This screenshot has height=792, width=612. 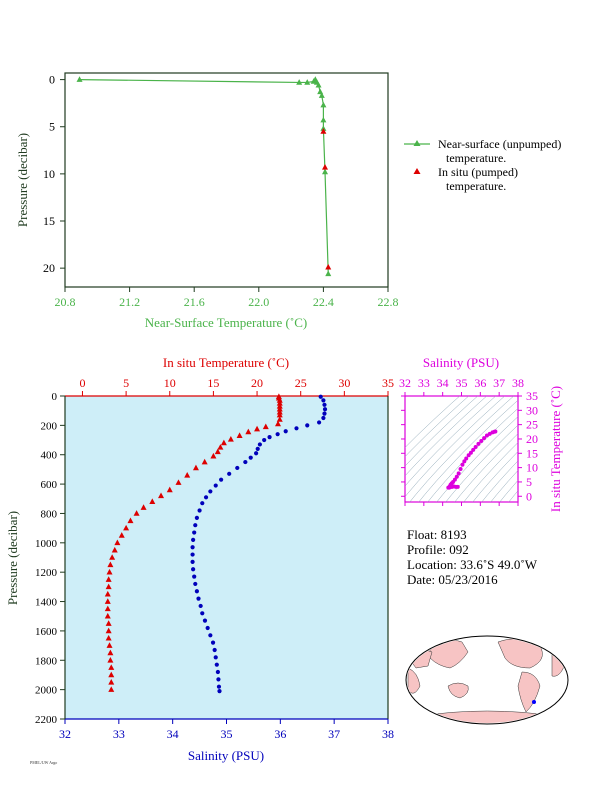 What do you see at coordinates (259, 544) in the screenshot?
I see `salinity-profile-markers` at bounding box center [259, 544].